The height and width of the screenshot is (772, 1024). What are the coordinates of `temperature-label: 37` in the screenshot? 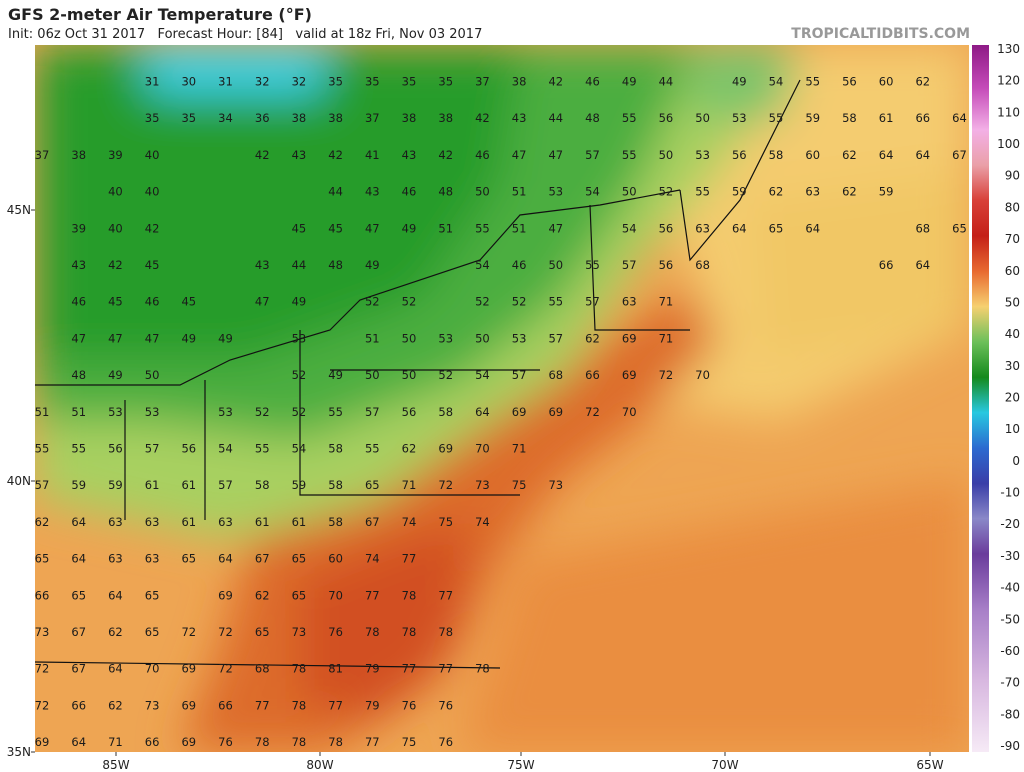 It's located at (482, 82).